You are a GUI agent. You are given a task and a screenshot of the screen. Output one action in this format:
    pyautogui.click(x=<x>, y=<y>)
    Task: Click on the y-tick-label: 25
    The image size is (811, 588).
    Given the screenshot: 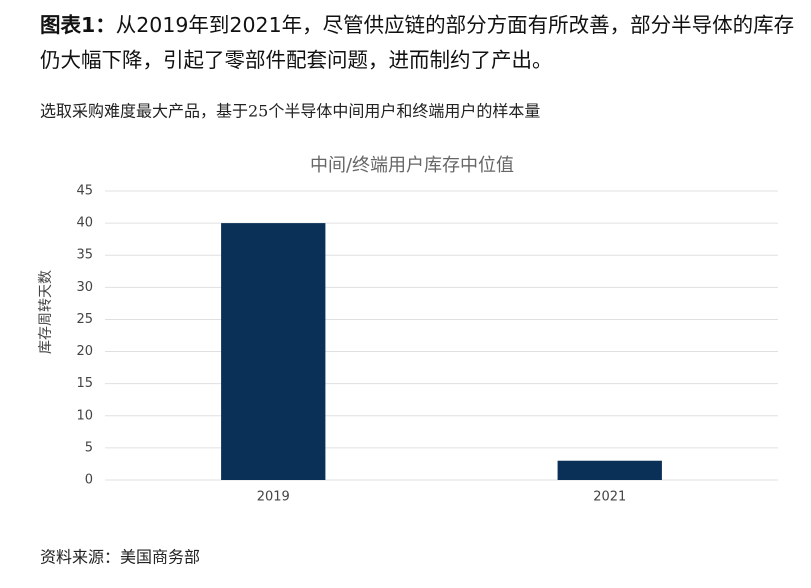 What is the action you would take?
    pyautogui.click(x=84, y=319)
    